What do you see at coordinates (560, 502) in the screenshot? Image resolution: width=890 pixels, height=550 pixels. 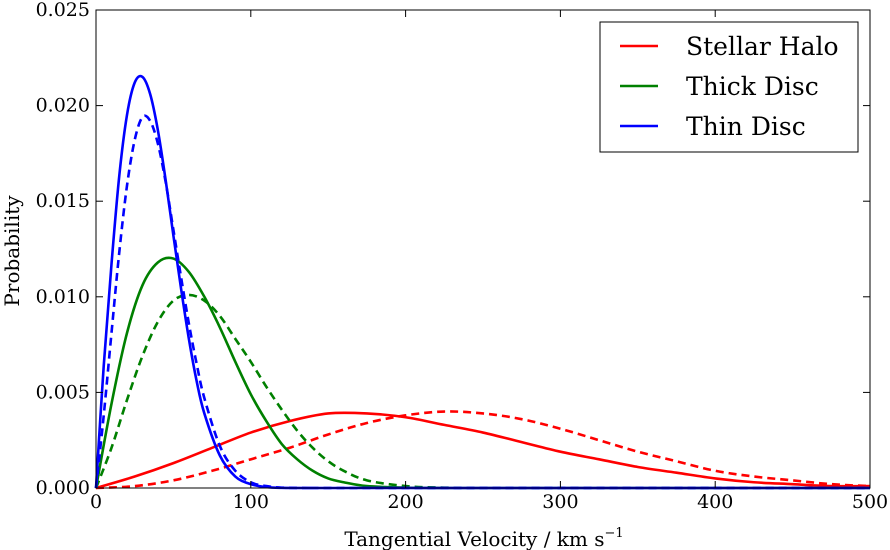 I see `x-tick-label: 300` at bounding box center [560, 502].